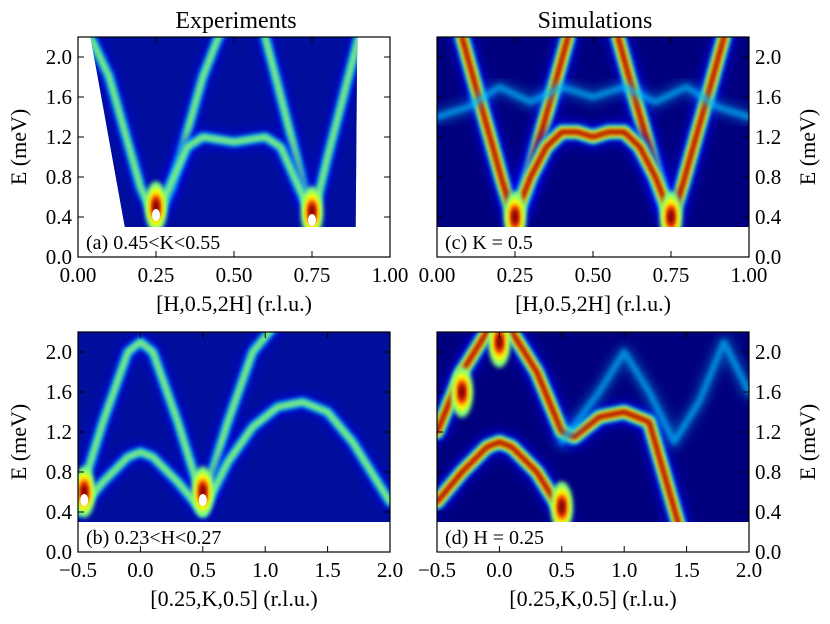 The height and width of the screenshot is (624, 830). I want to click on column-title-simulations: Simulations, so click(595, 21).